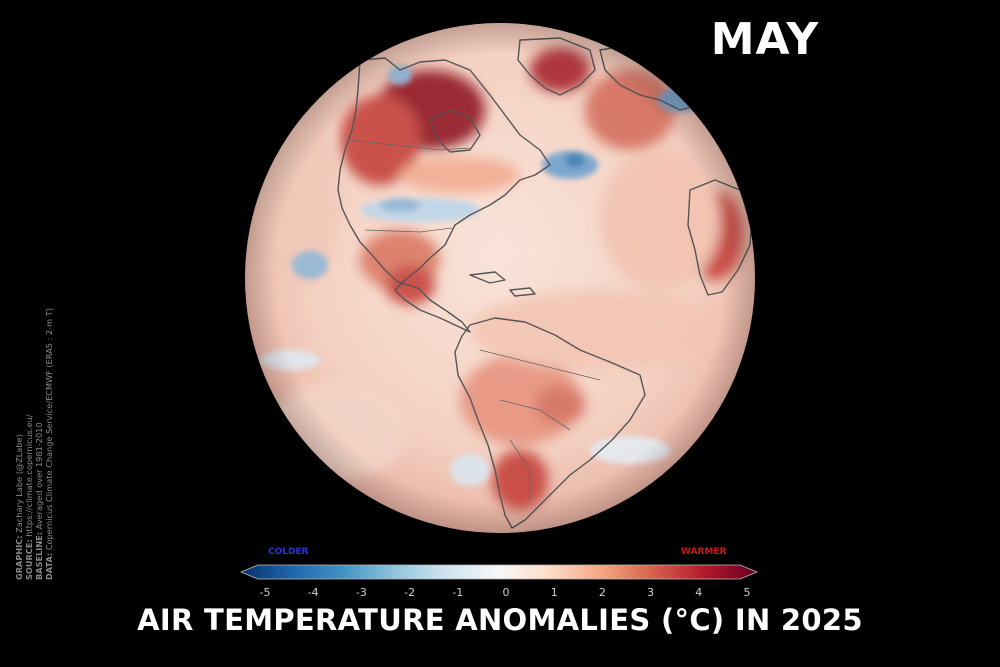 Image resolution: width=1000 pixels, height=667 pixels. What do you see at coordinates (698, 592) in the screenshot?
I see `colorbar-tick-label: 4` at bounding box center [698, 592].